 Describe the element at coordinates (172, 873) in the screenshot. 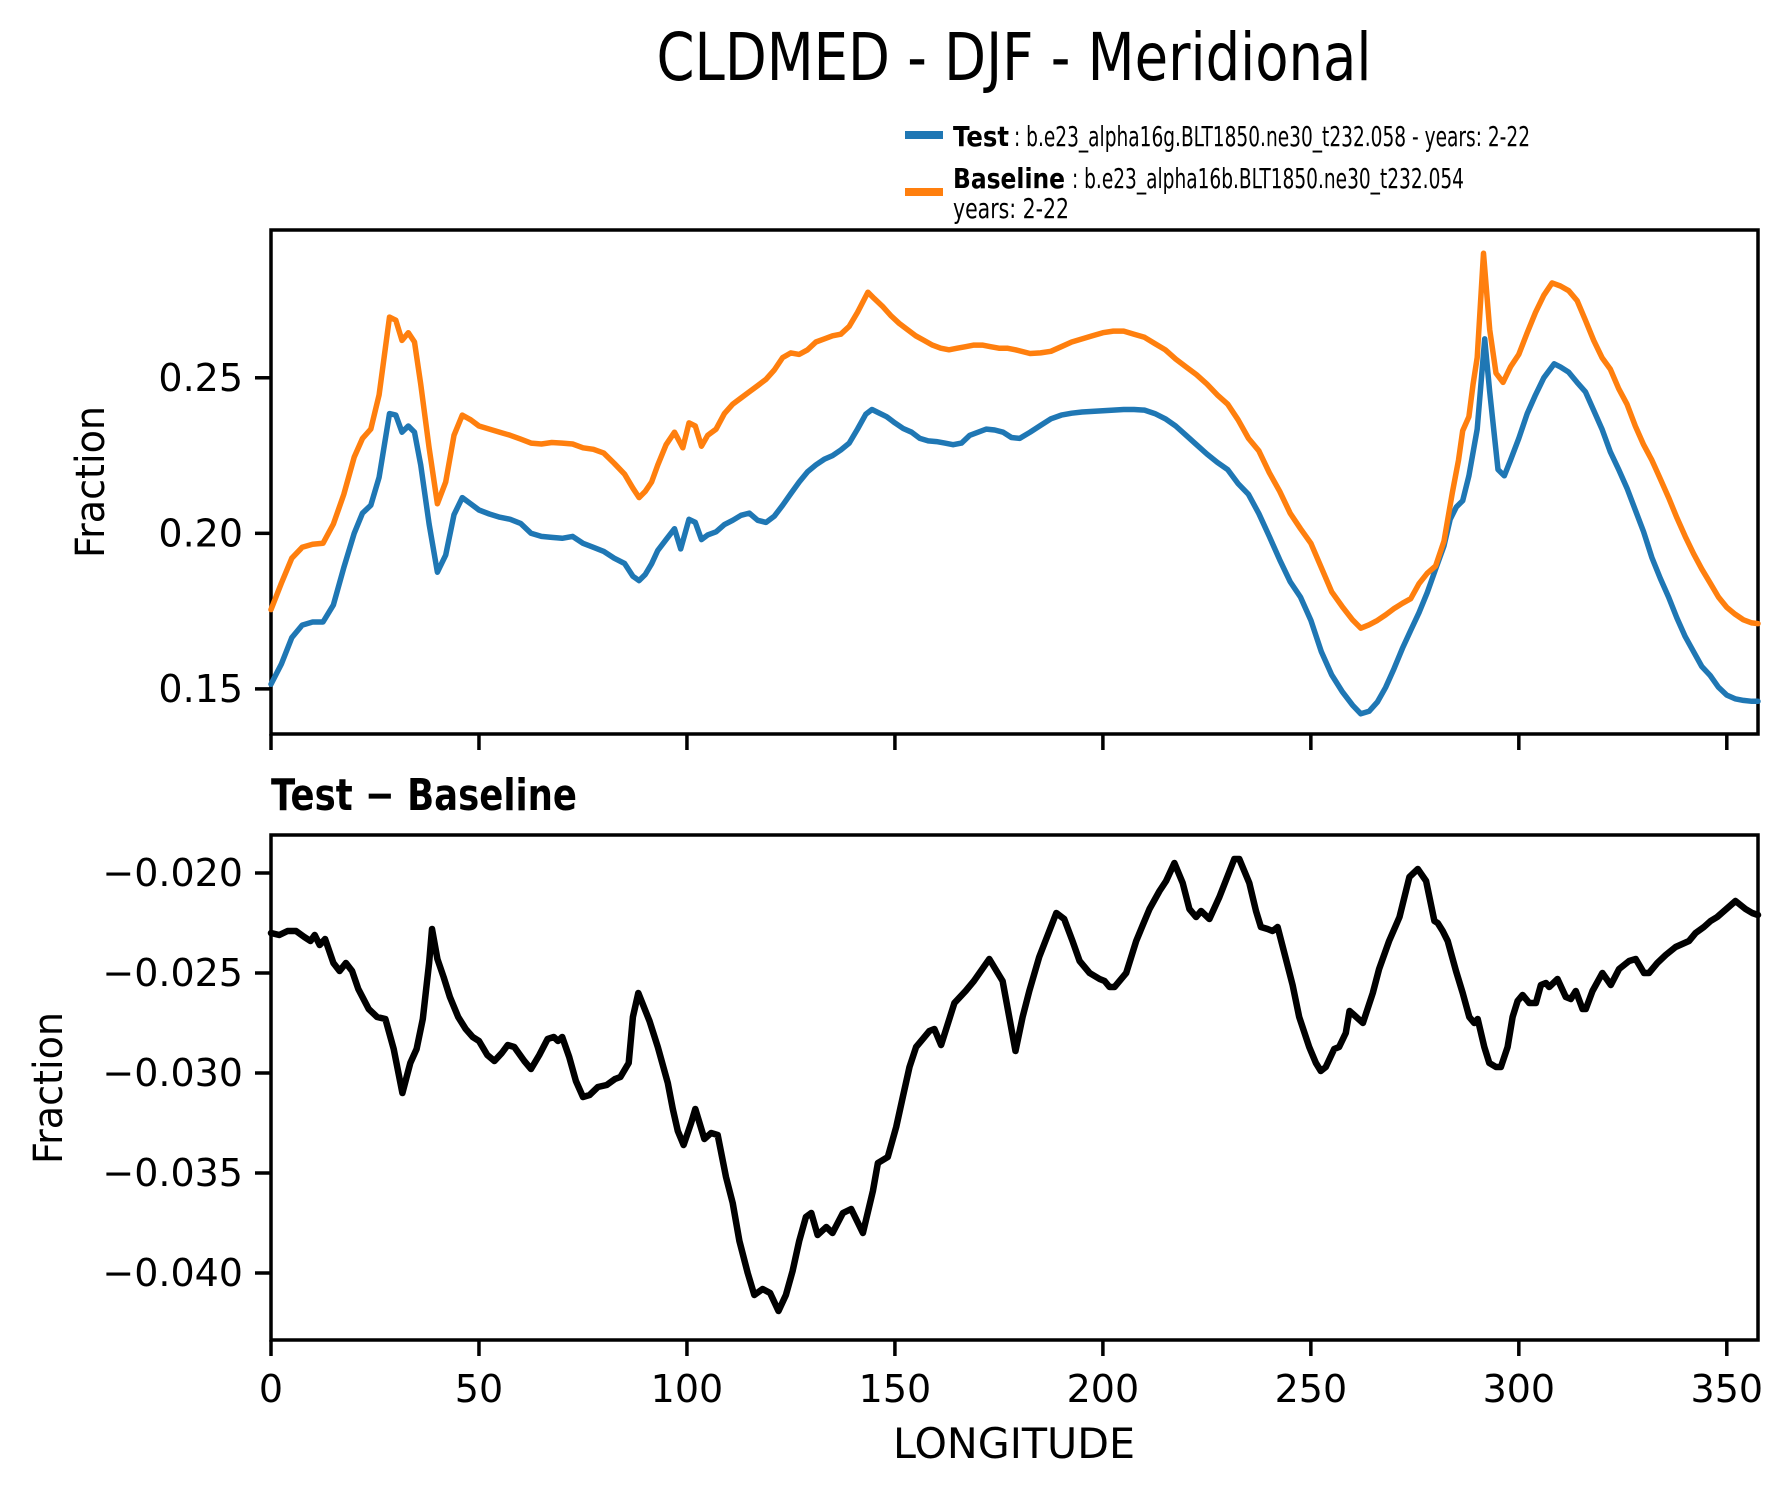

I see `y-tick-label: −0.020` at that location.